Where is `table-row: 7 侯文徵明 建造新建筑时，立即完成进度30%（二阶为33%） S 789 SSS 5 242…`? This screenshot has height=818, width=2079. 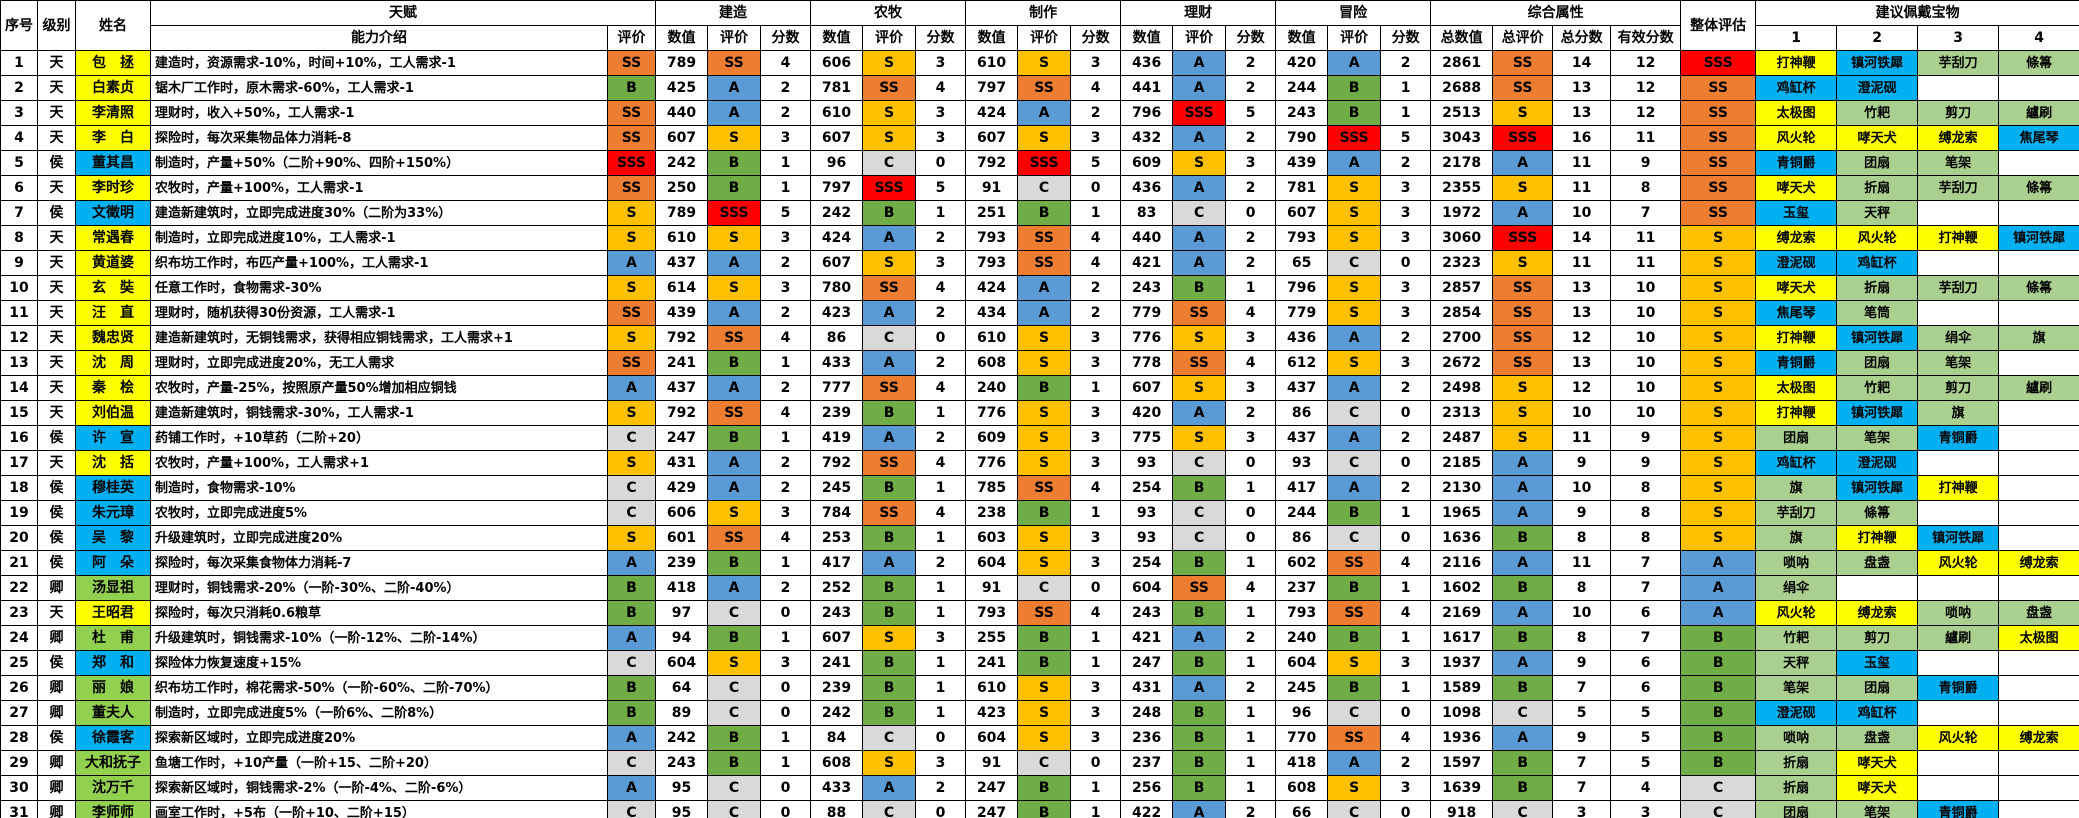 table-row: 7 侯文徵明 建造新建筑时，立即完成进度30%（二阶为33%） S 789 SSS 5 242… is located at coordinates (1039, 213).